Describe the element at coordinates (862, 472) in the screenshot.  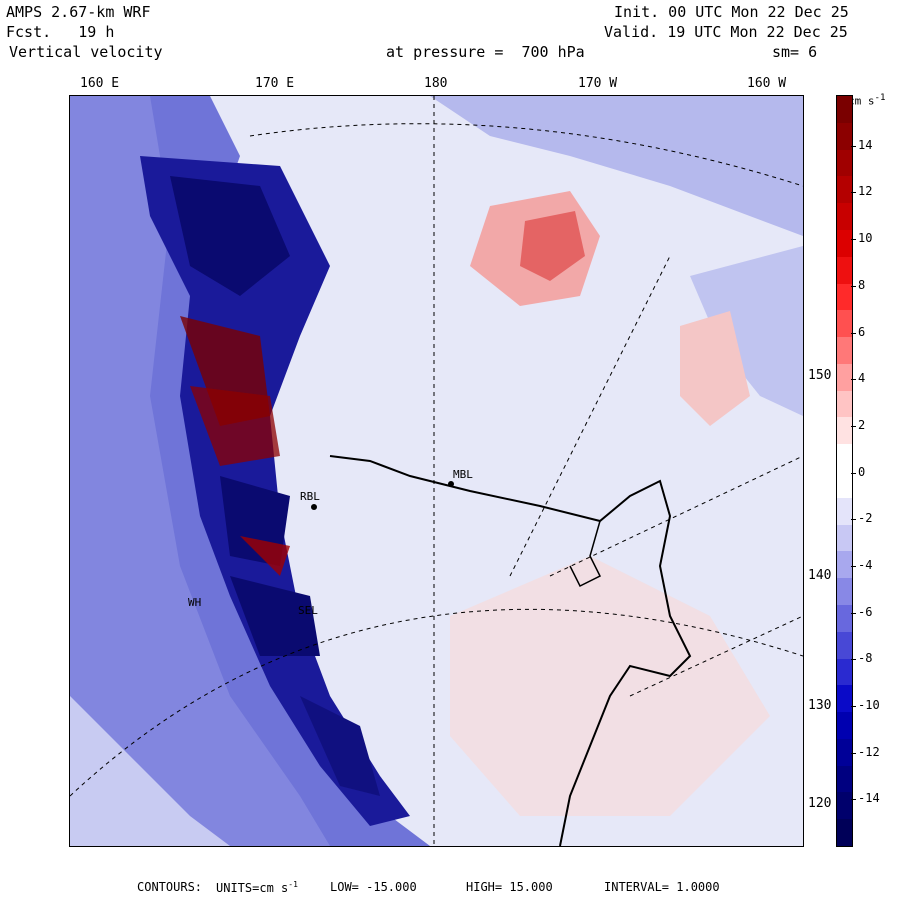
I see `colorbar-label: 0` at that location.